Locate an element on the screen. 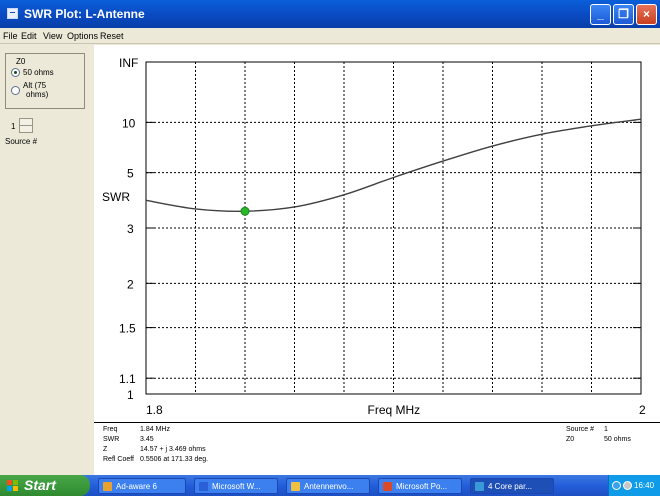 This screenshot has width=660, height=496. menu-edit: Edit is located at coordinates (29, 36).